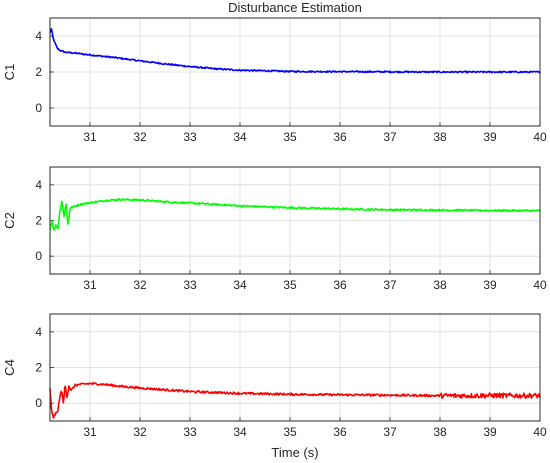 The image size is (550, 463). Describe the element at coordinates (295, 7) in the screenshot. I see `chart-title: Disturbance Estimation` at that location.